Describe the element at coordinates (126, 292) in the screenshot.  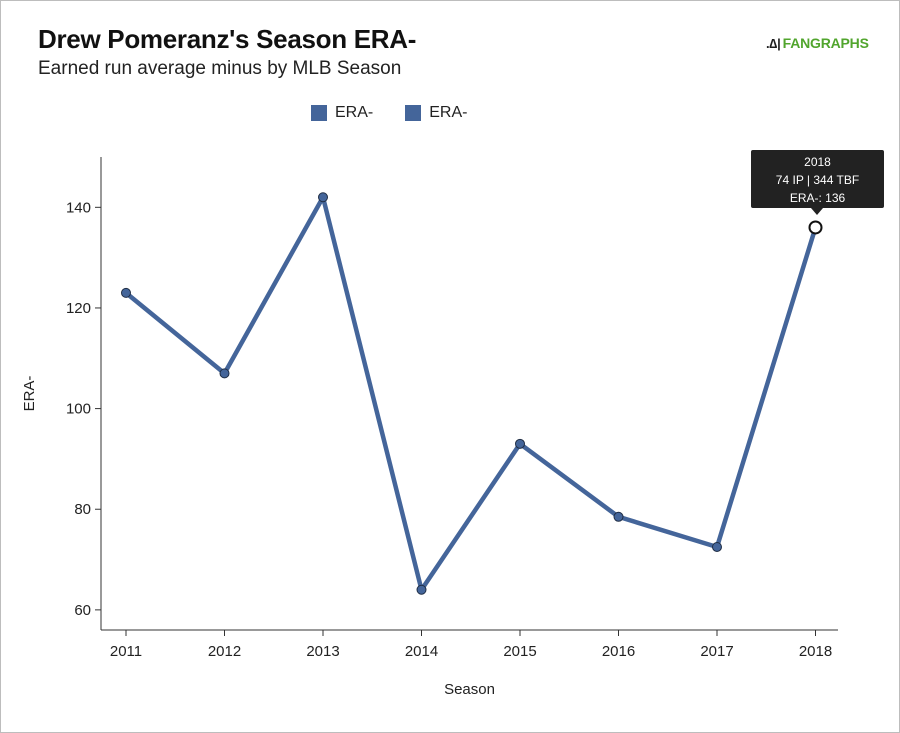
I see `data-point-2011` at that location.